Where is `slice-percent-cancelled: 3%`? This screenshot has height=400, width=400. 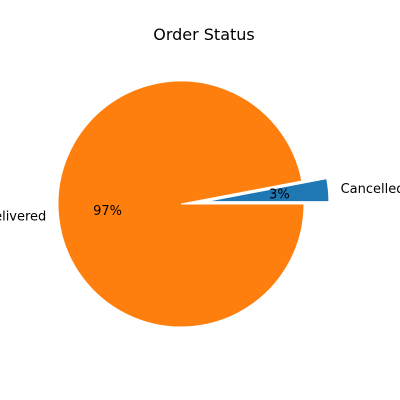
slice-percent-cancelled: 3% is located at coordinates (279, 195).